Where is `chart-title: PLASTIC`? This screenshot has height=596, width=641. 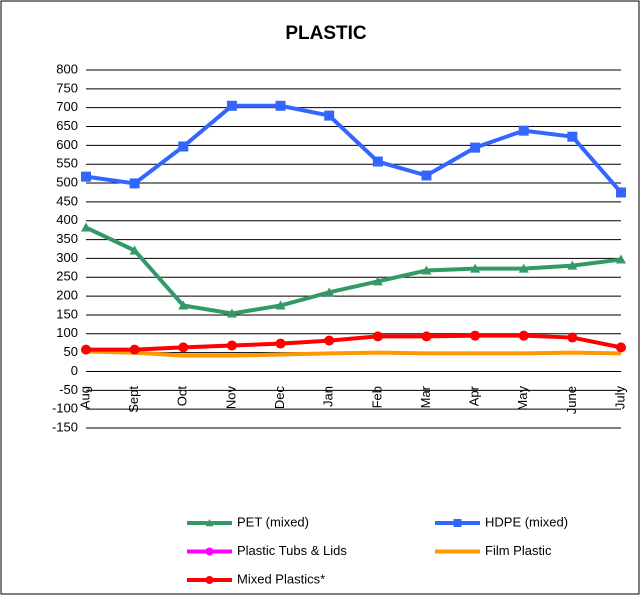 chart-title: PLASTIC is located at coordinates (326, 33).